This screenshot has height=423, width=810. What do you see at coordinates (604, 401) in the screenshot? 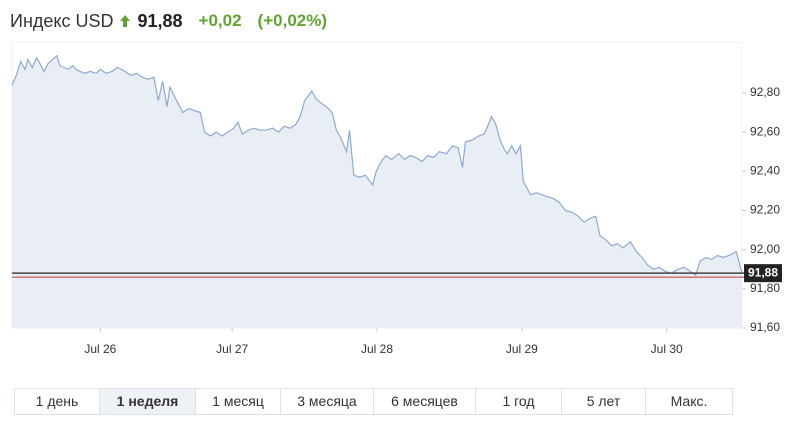
I see `period-tab: 5 лет` at bounding box center [604, 401].